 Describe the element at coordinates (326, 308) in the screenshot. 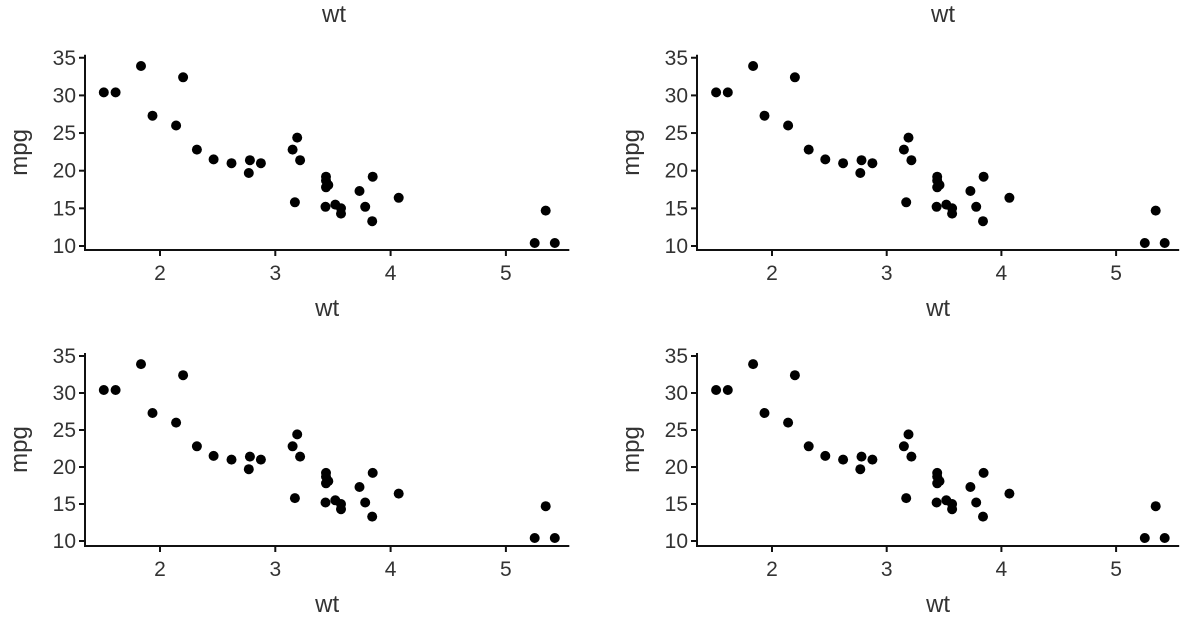

I see `x-axis-label: wt` at that location.